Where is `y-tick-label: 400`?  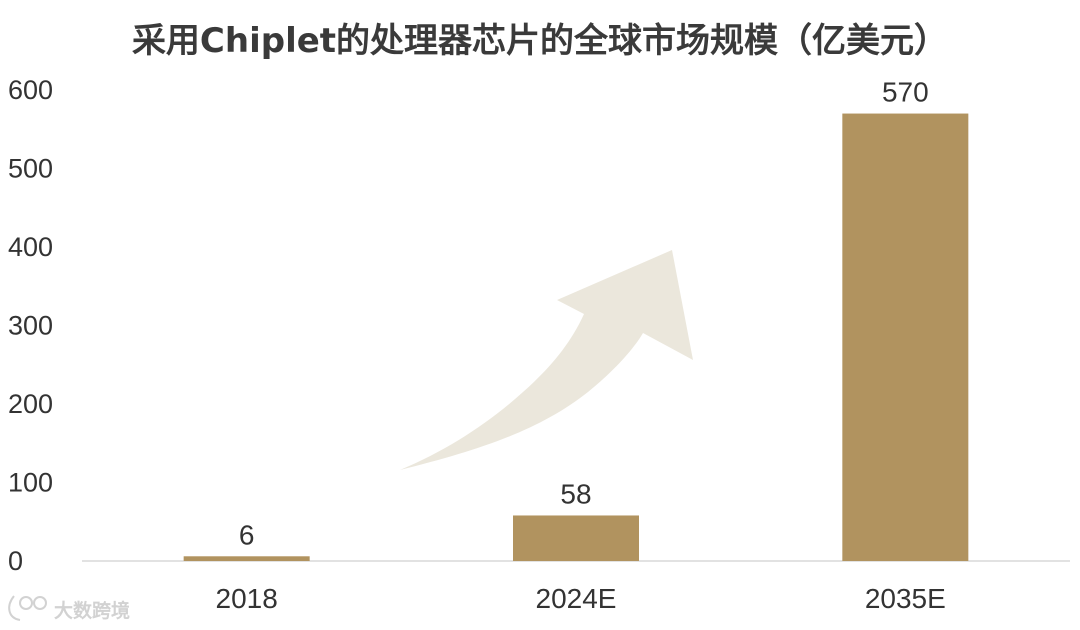 y-tick-label: 400 is located at coordinates (30, 247).